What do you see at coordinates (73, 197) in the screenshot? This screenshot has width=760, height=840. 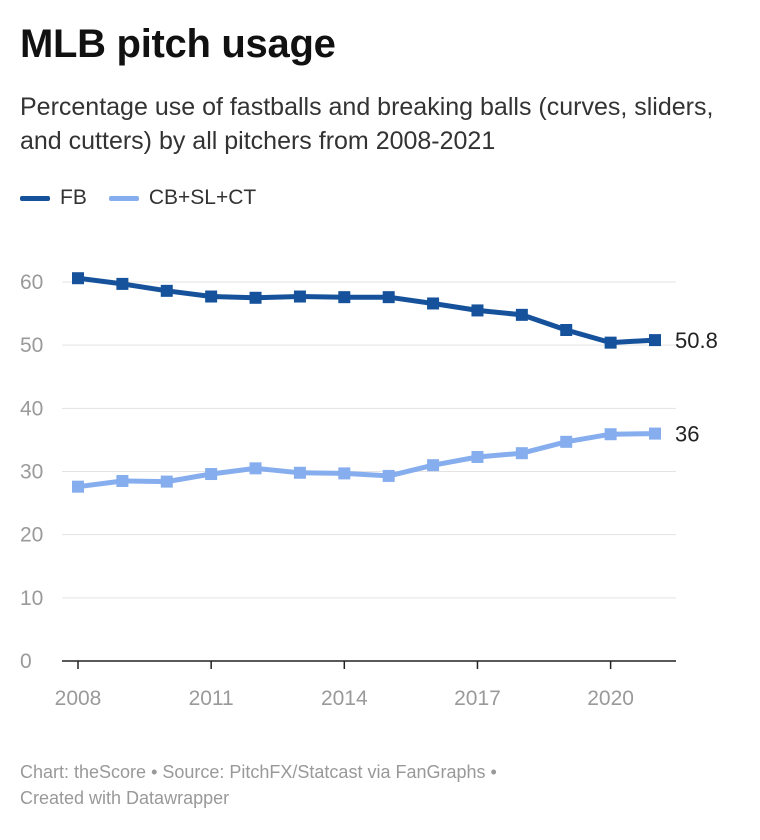 I see `legend-label-fb: FB` at bounding box center [73, 197].